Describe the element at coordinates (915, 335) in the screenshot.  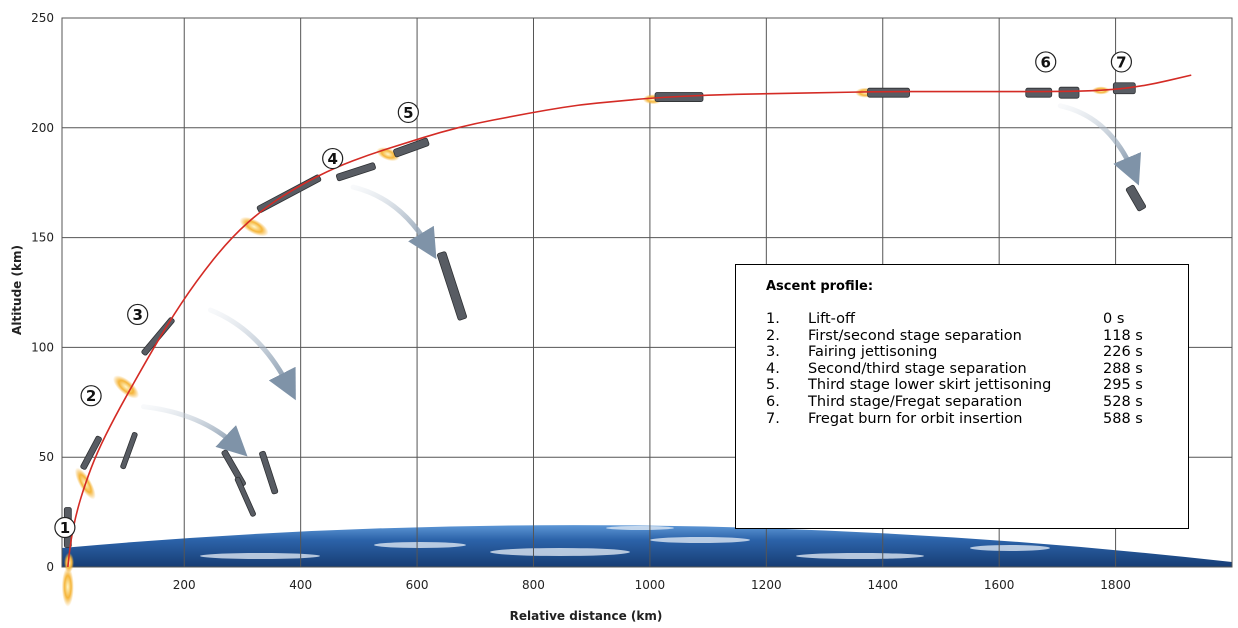
I see `legend-event-description: First/second stage separation` at that location.